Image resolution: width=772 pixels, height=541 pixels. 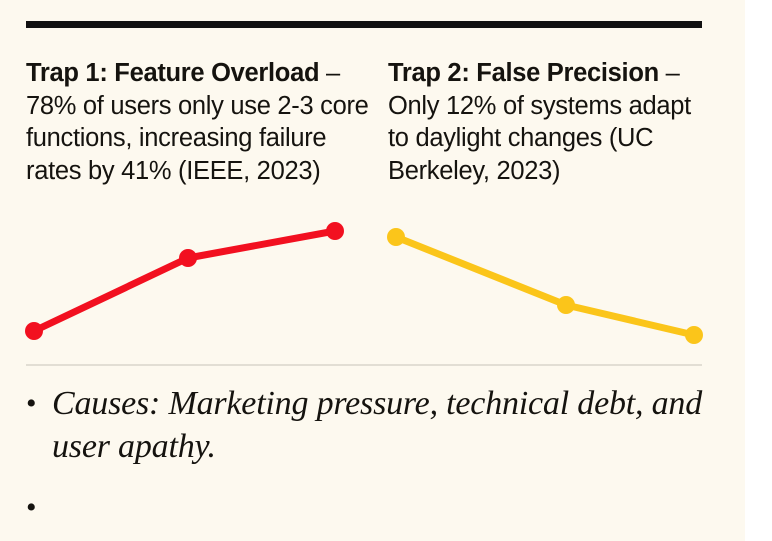 What do you see at coordinates (173, 73) in the screenshot?
I see `trap-1-title: Trap 1: Feature Overload` at bounding box center [173, 73].